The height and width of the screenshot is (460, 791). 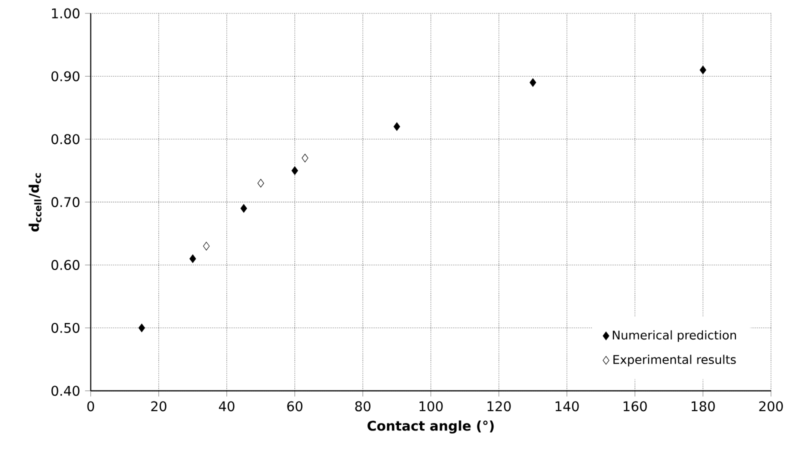 I want to click on x-tick-label: 40, so click(x=226, y=406).